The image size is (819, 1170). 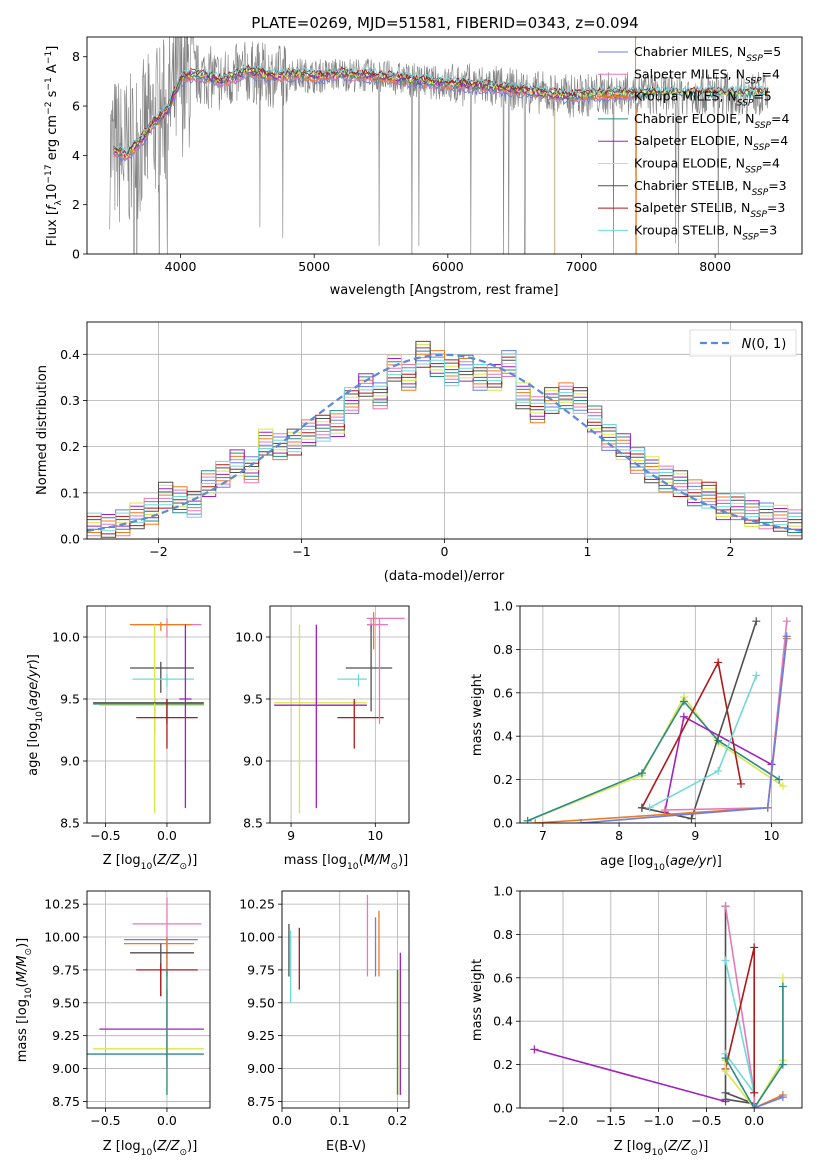 What do you see at coordinates (689, 73) in the screenshot?
I see `legend-text: Salpeter MILES, N` at bounding box center [689, 73].